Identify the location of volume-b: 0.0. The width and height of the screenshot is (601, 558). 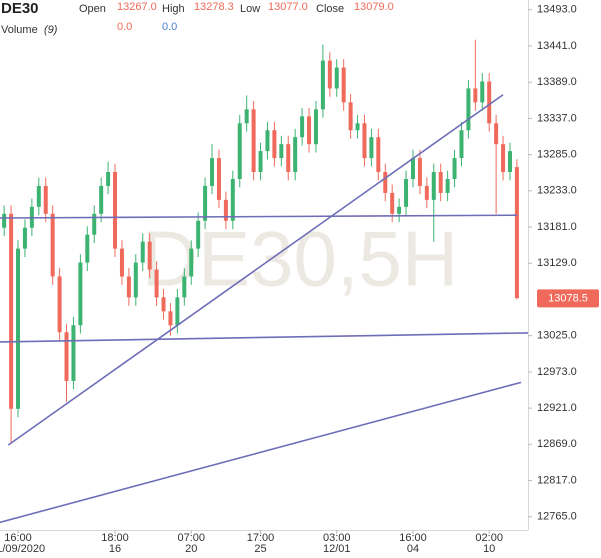
(169, 27).